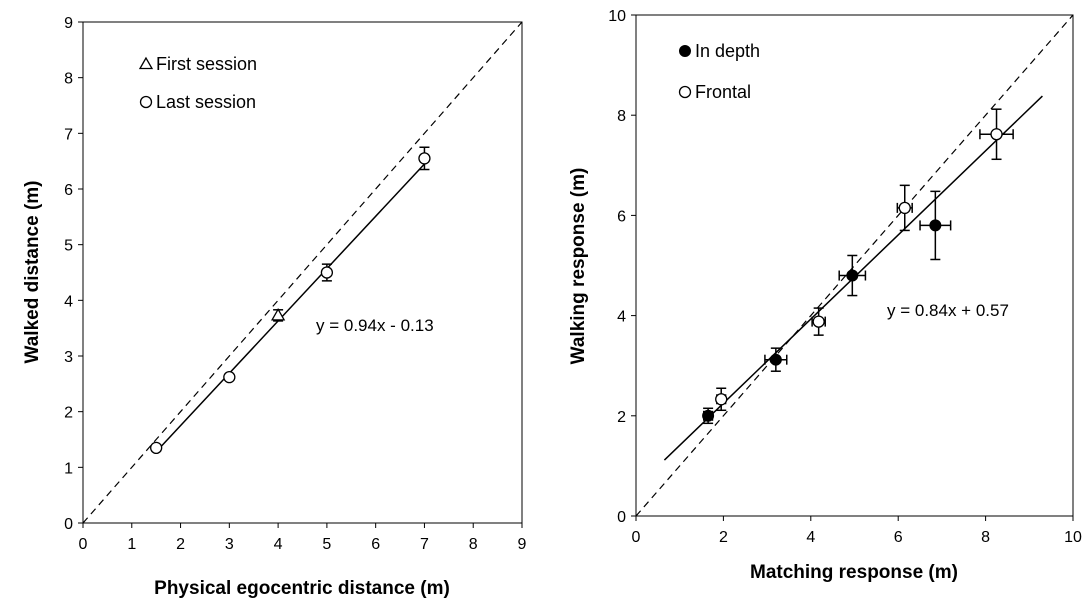 The height and width of the screenshot is (604, 1086). Describe the element at coordinates (206, 64) in the screenshot. I see `legend-label-first-session: First session` at that location.